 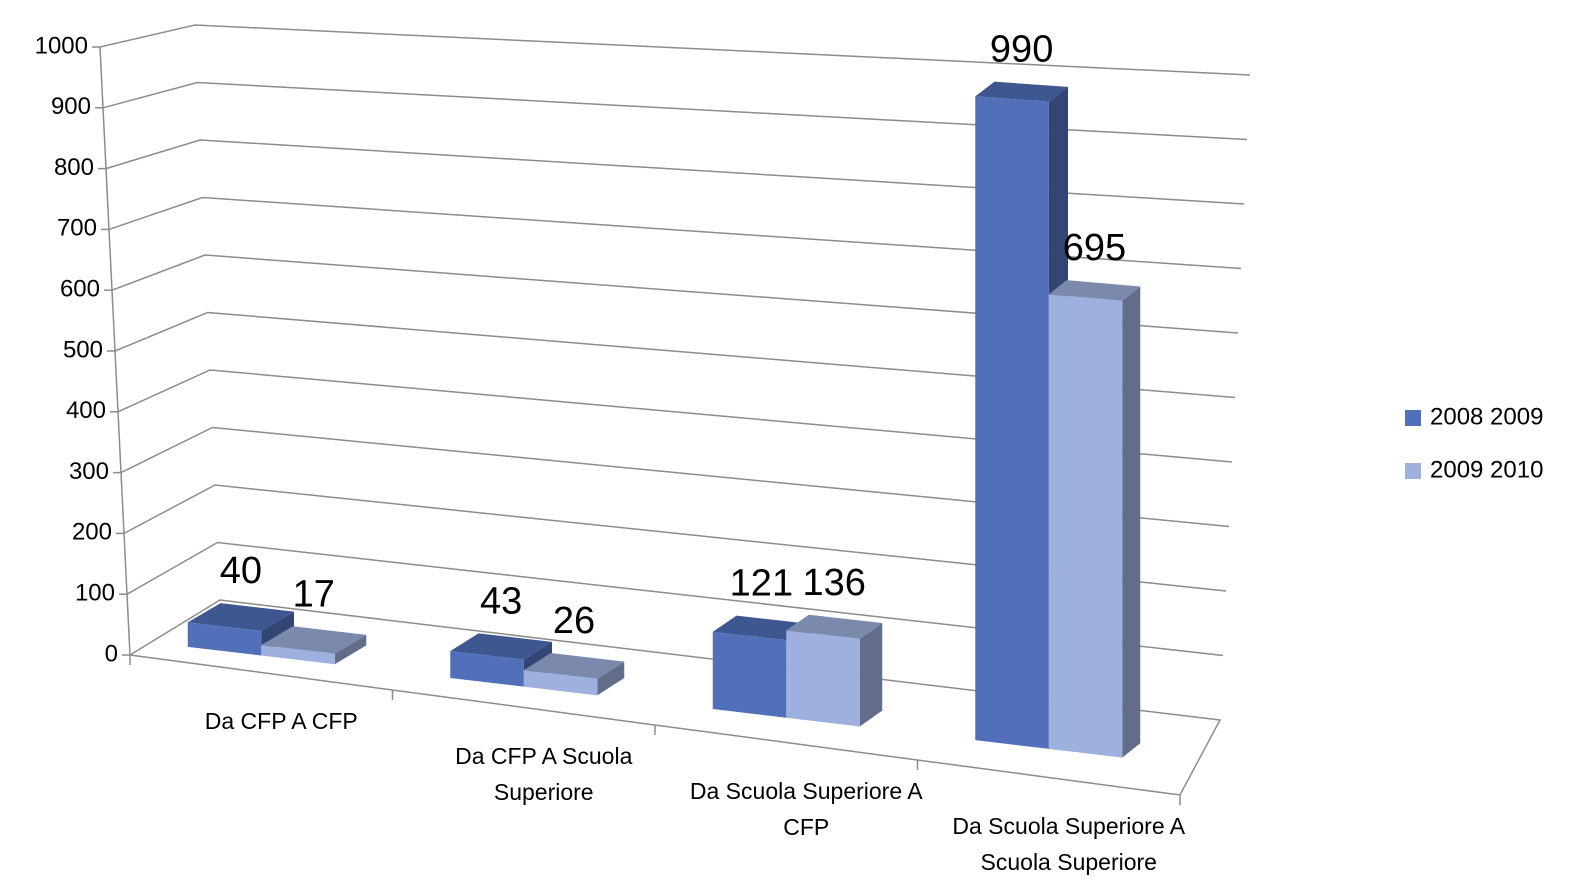 What do you see at coordinates (761, 584) in the screenshot?
I see `data-label: 121` at bounding box center [761, 584].